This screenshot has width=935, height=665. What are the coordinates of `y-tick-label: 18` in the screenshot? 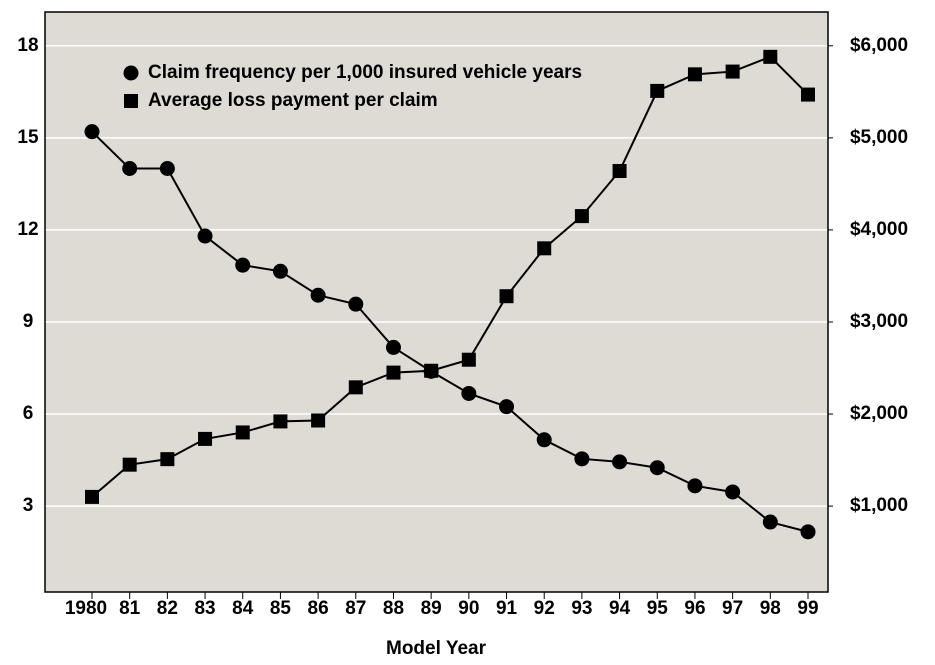 It's located at (27, 45).